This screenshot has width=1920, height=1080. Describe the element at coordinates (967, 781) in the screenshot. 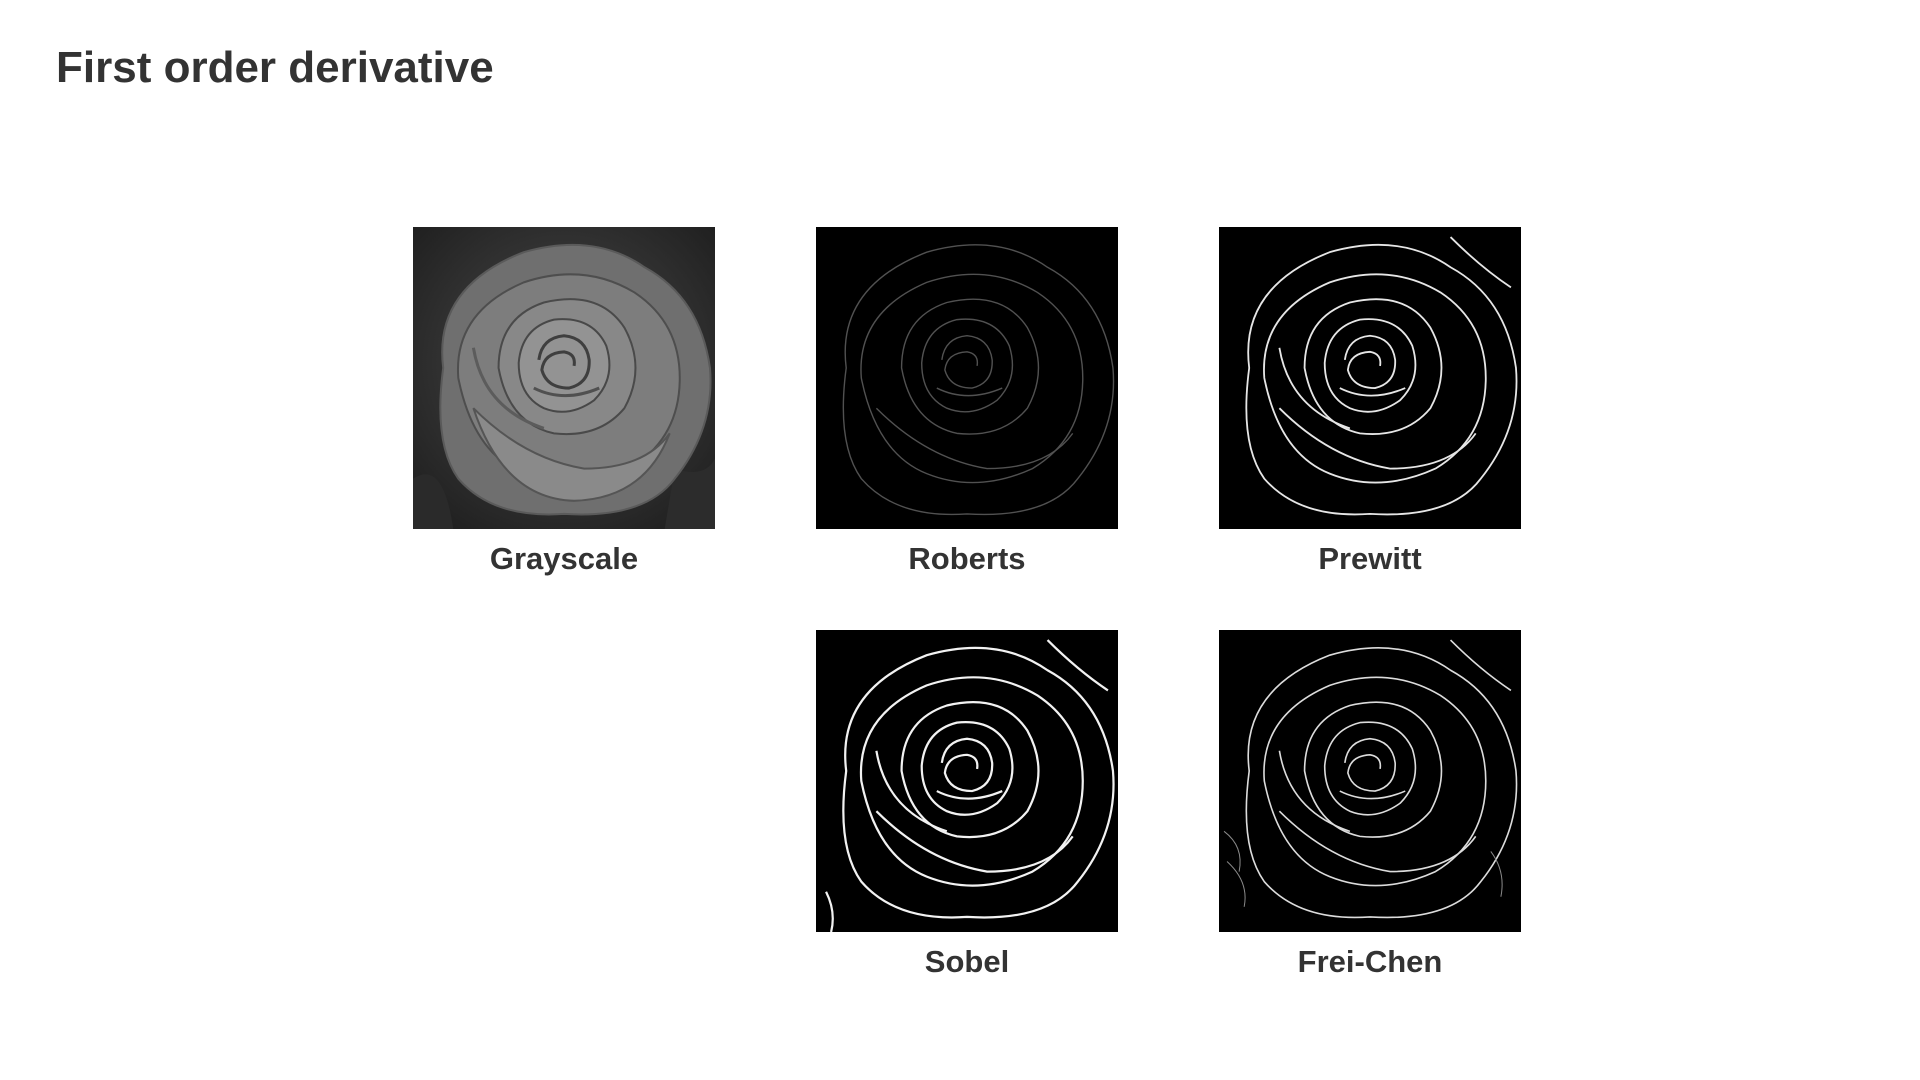

I see `sobel-edges-image` at that location.